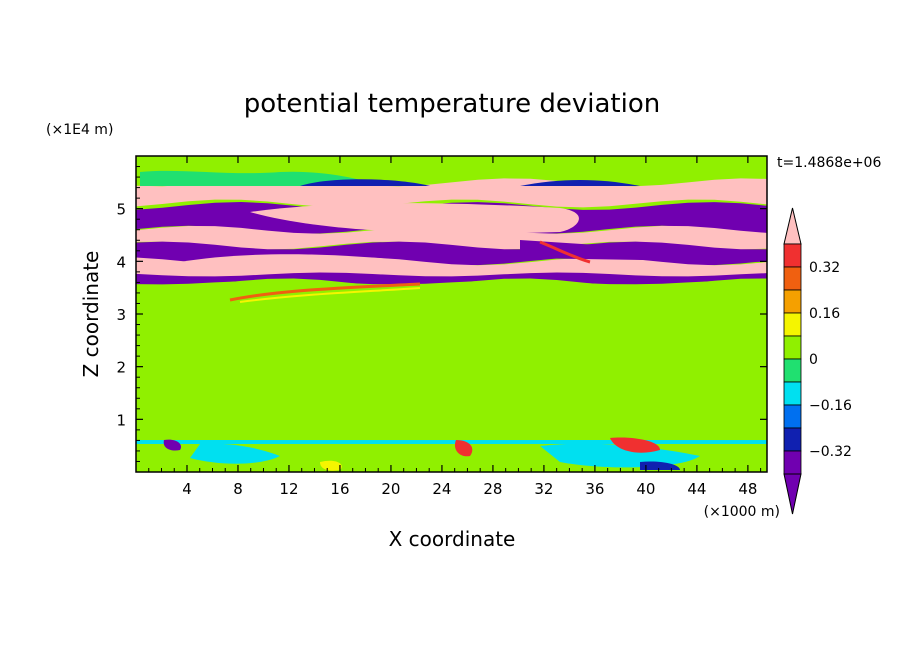  I want to click on cold-tongue-right, so click(643, 251).